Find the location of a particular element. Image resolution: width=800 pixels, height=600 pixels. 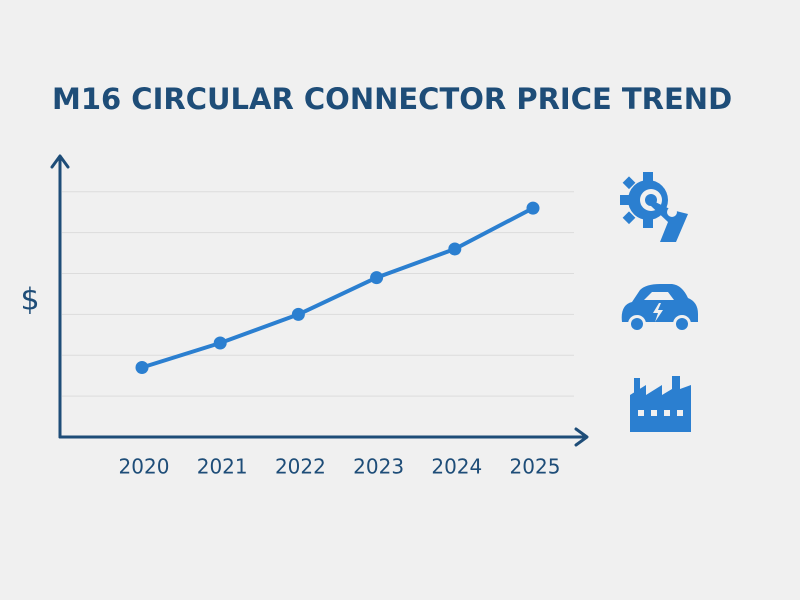

x-tick-label: 2020 is located at coordinates (144, 467).